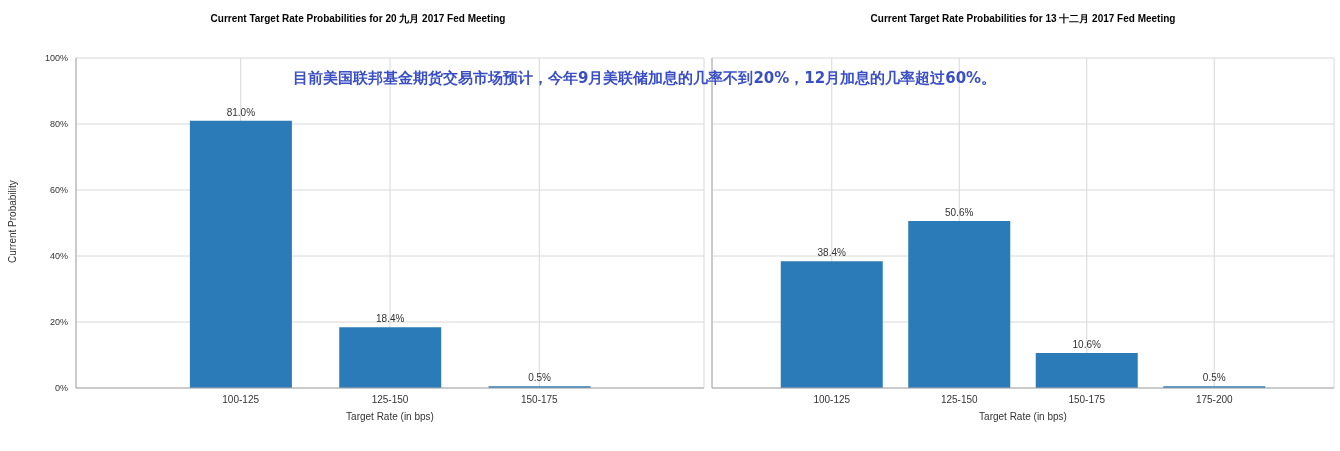  I want to click on x-tick-label: 175-200, so click(1214, 400).